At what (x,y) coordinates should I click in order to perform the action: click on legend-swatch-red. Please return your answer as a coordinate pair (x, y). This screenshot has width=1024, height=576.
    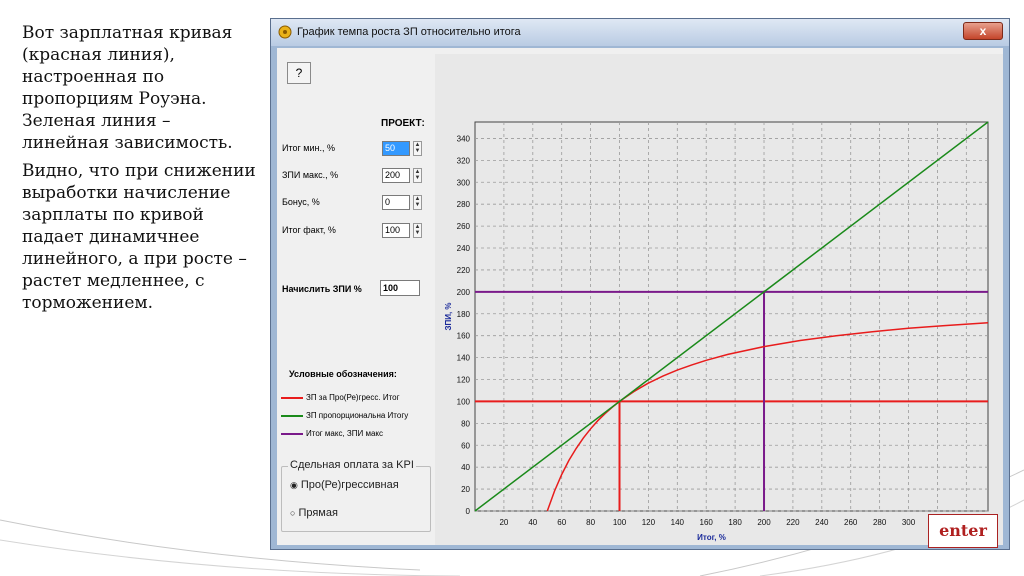
    Looking at the image, I should click on (292, 397).